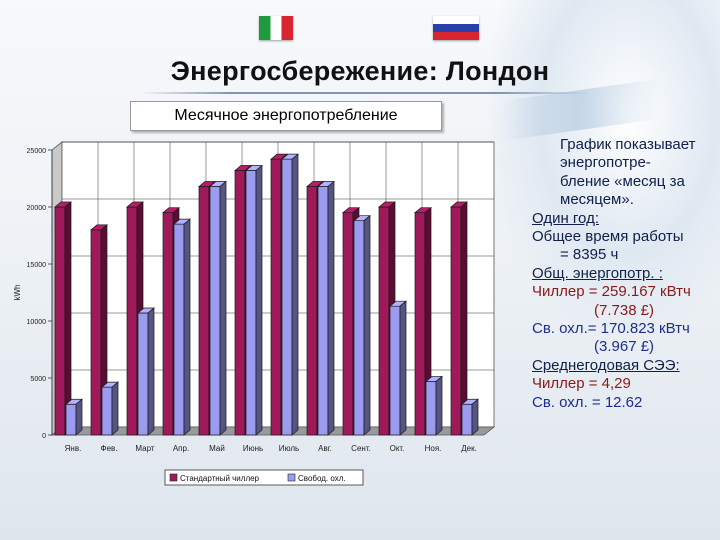 The image size is (720, 540). What do you see at coordinates (37, 322) in the screenshot?
I see `y-tick-label: 10000` at bounding box center [37, 322].